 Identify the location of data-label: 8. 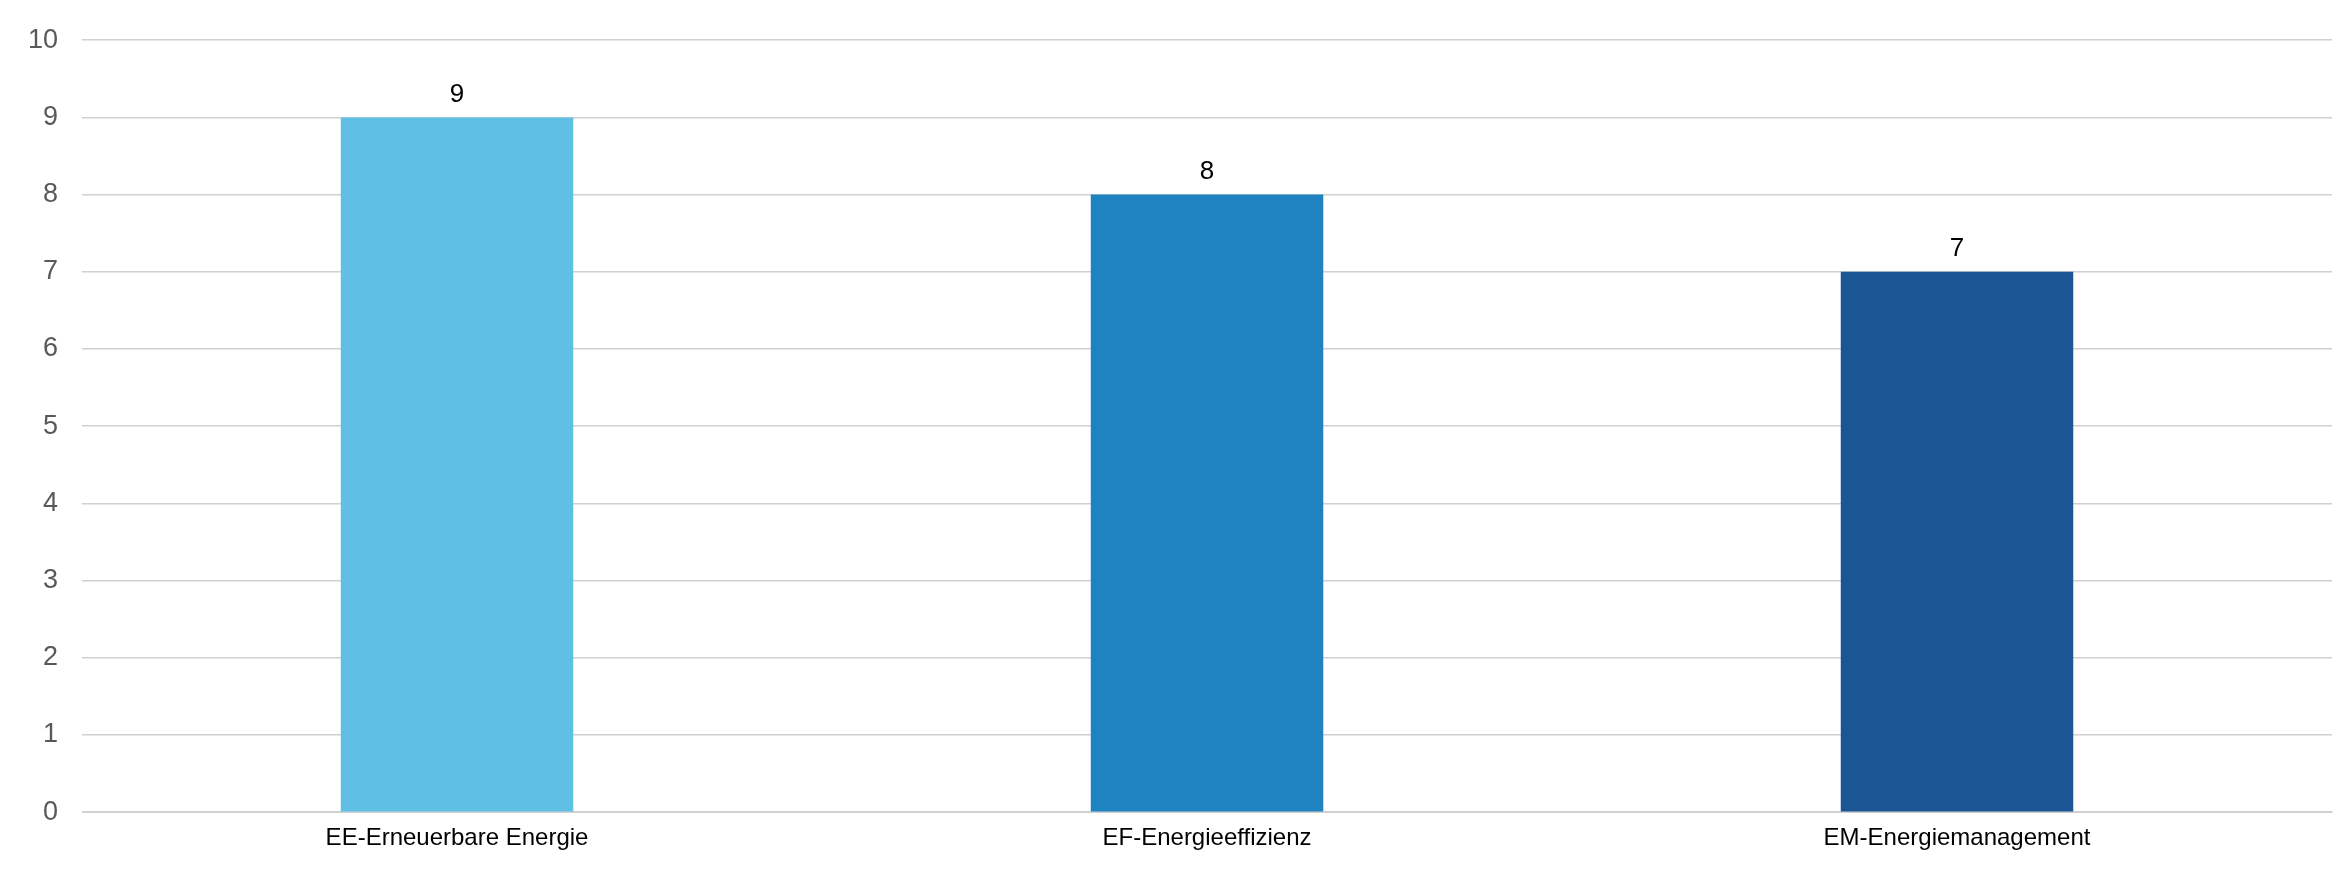
(1207, 169).